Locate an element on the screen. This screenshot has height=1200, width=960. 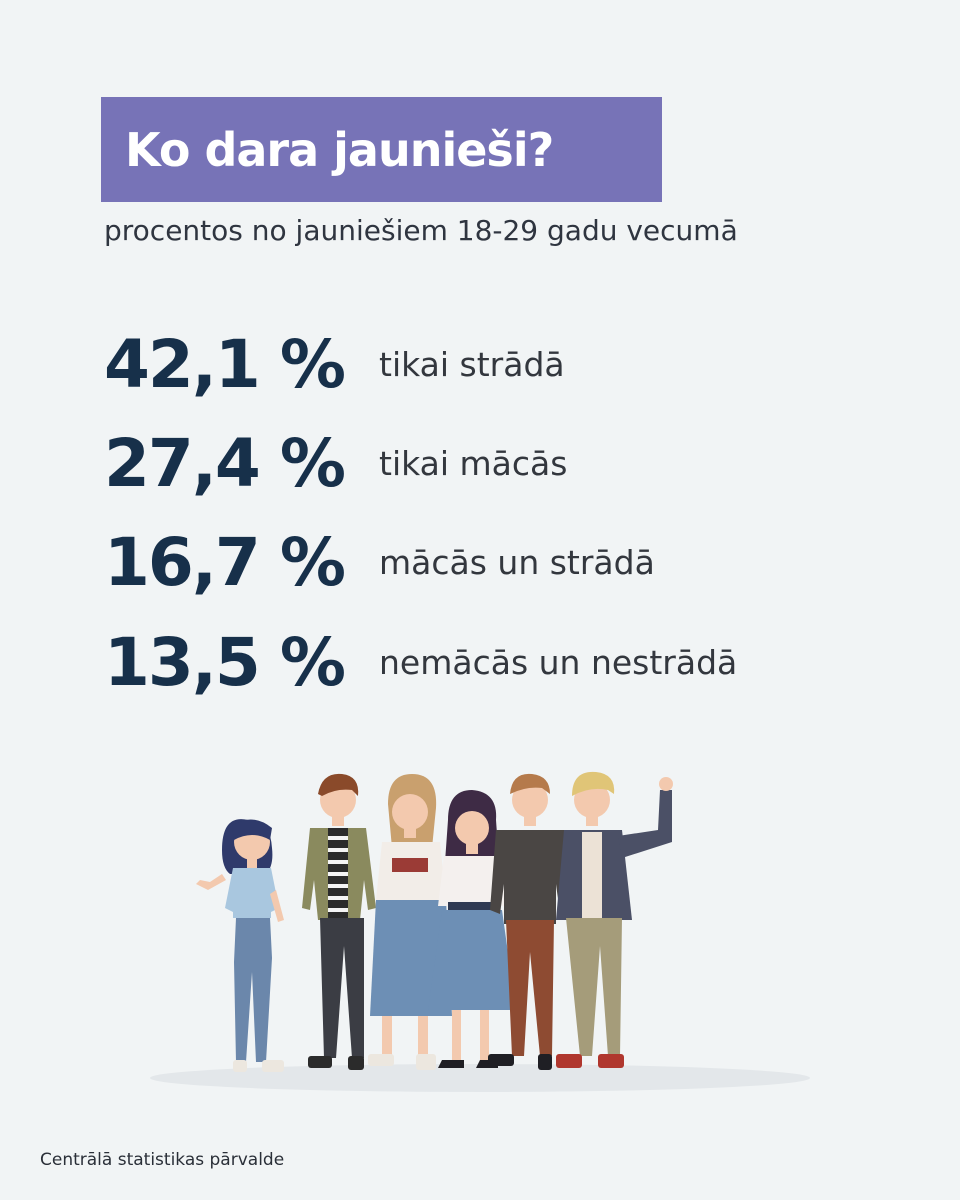
stat-label: mācās un strādā is located at coordinates (517, 562).